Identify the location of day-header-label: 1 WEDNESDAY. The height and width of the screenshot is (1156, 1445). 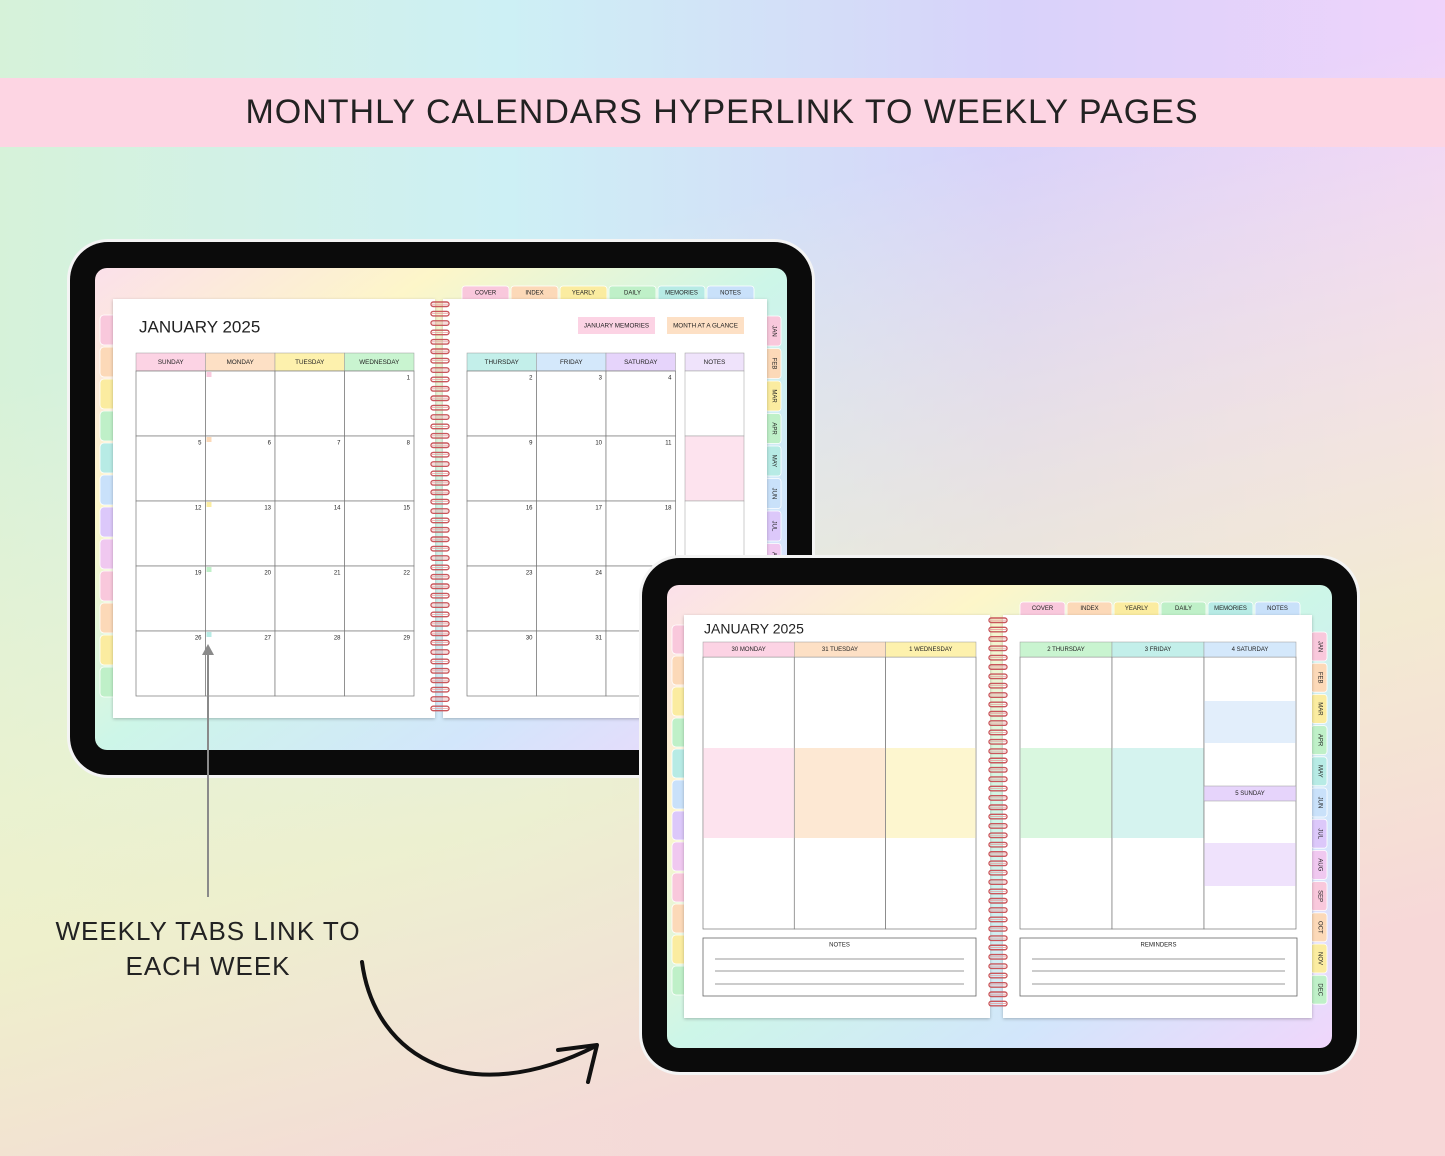
(930, 650).